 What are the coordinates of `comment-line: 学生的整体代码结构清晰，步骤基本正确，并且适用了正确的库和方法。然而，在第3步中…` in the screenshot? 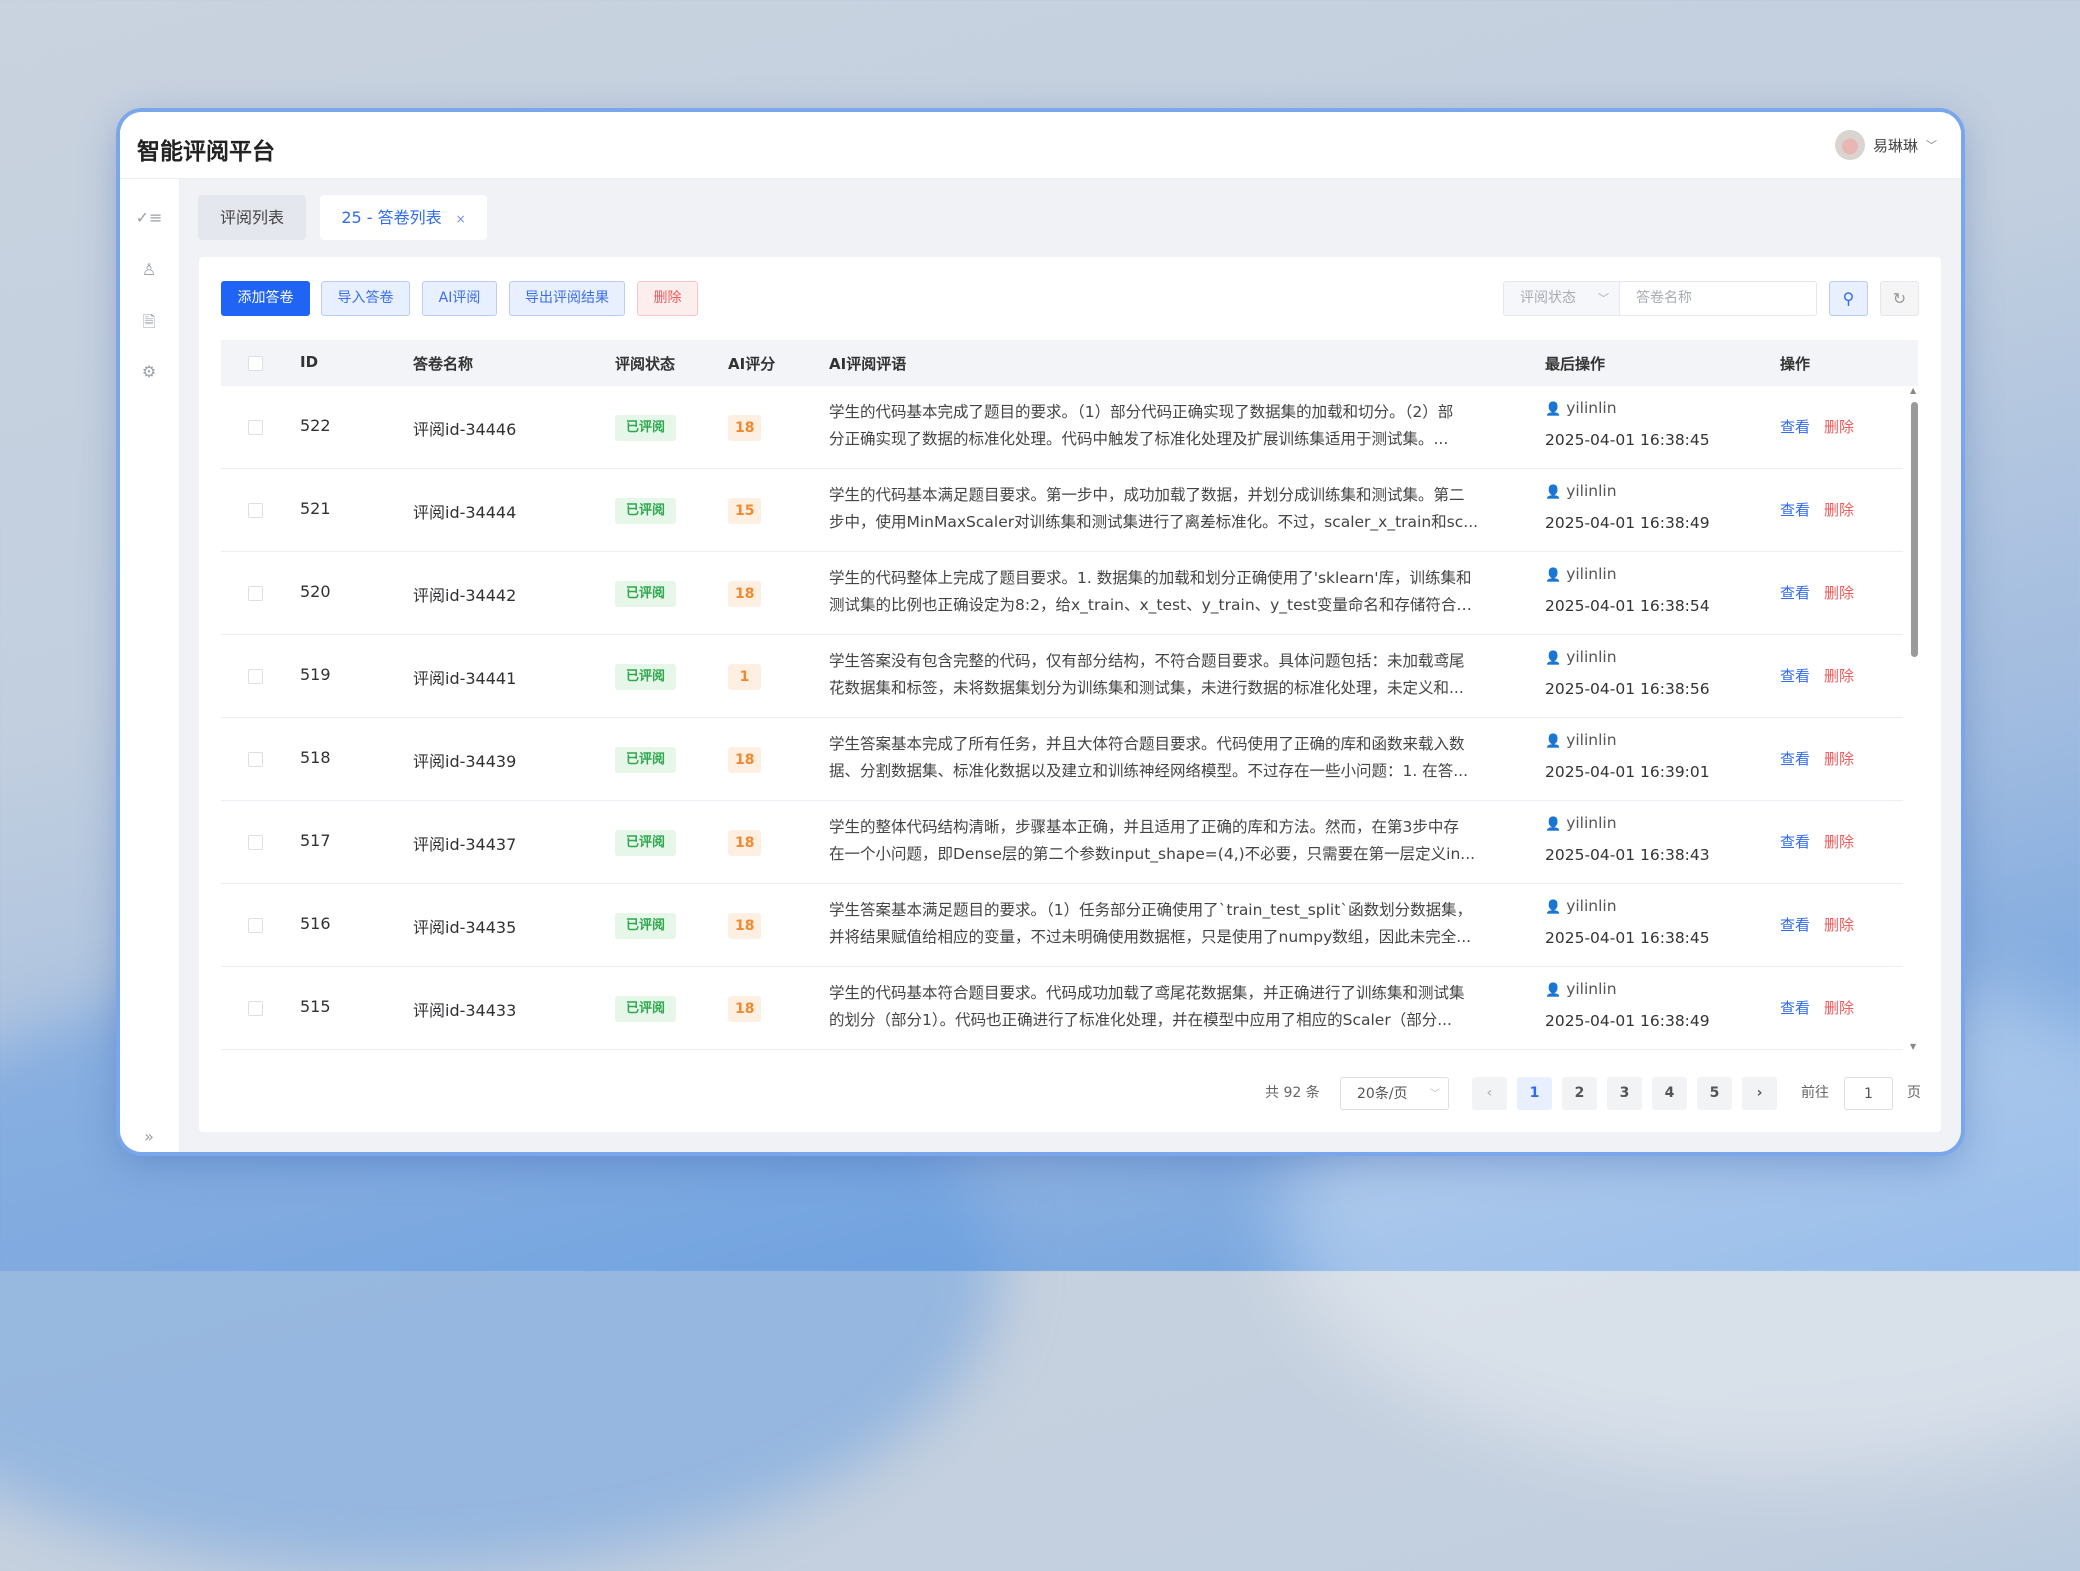 It's located at (1144, 827).